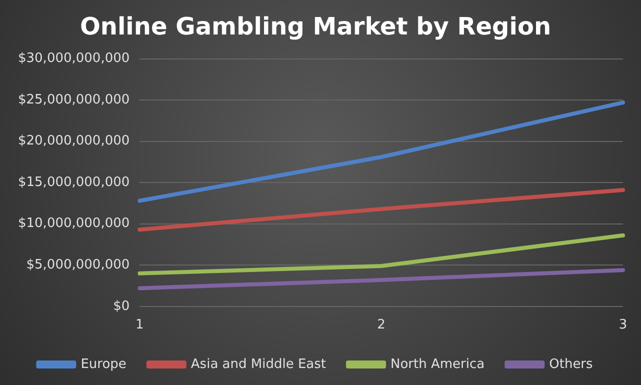 Image resolution: width=641 pixels, height=385 pixels. Describe the element at coordinates (316, 26) in the screenshot. I see `chart-title: Online Gambling Market by Region` at that location.